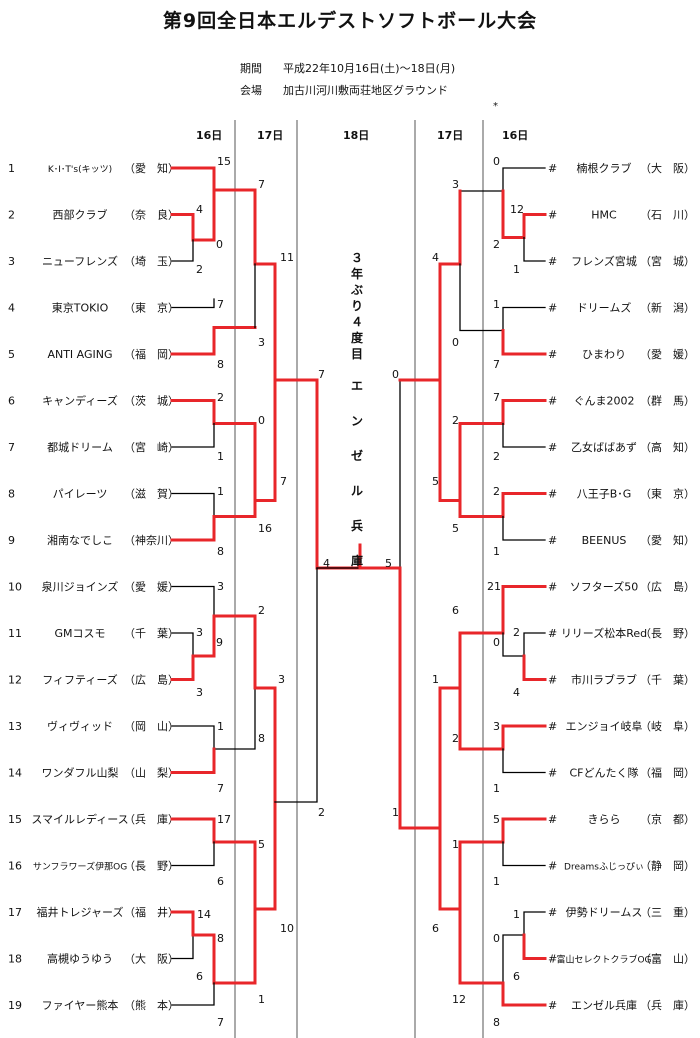 Image resolution: width=700 pixels, height=1038 pixels. Describe the element at coordinates (604, 215) in the screenshot. I see `right-team-name: HMC` at that location.